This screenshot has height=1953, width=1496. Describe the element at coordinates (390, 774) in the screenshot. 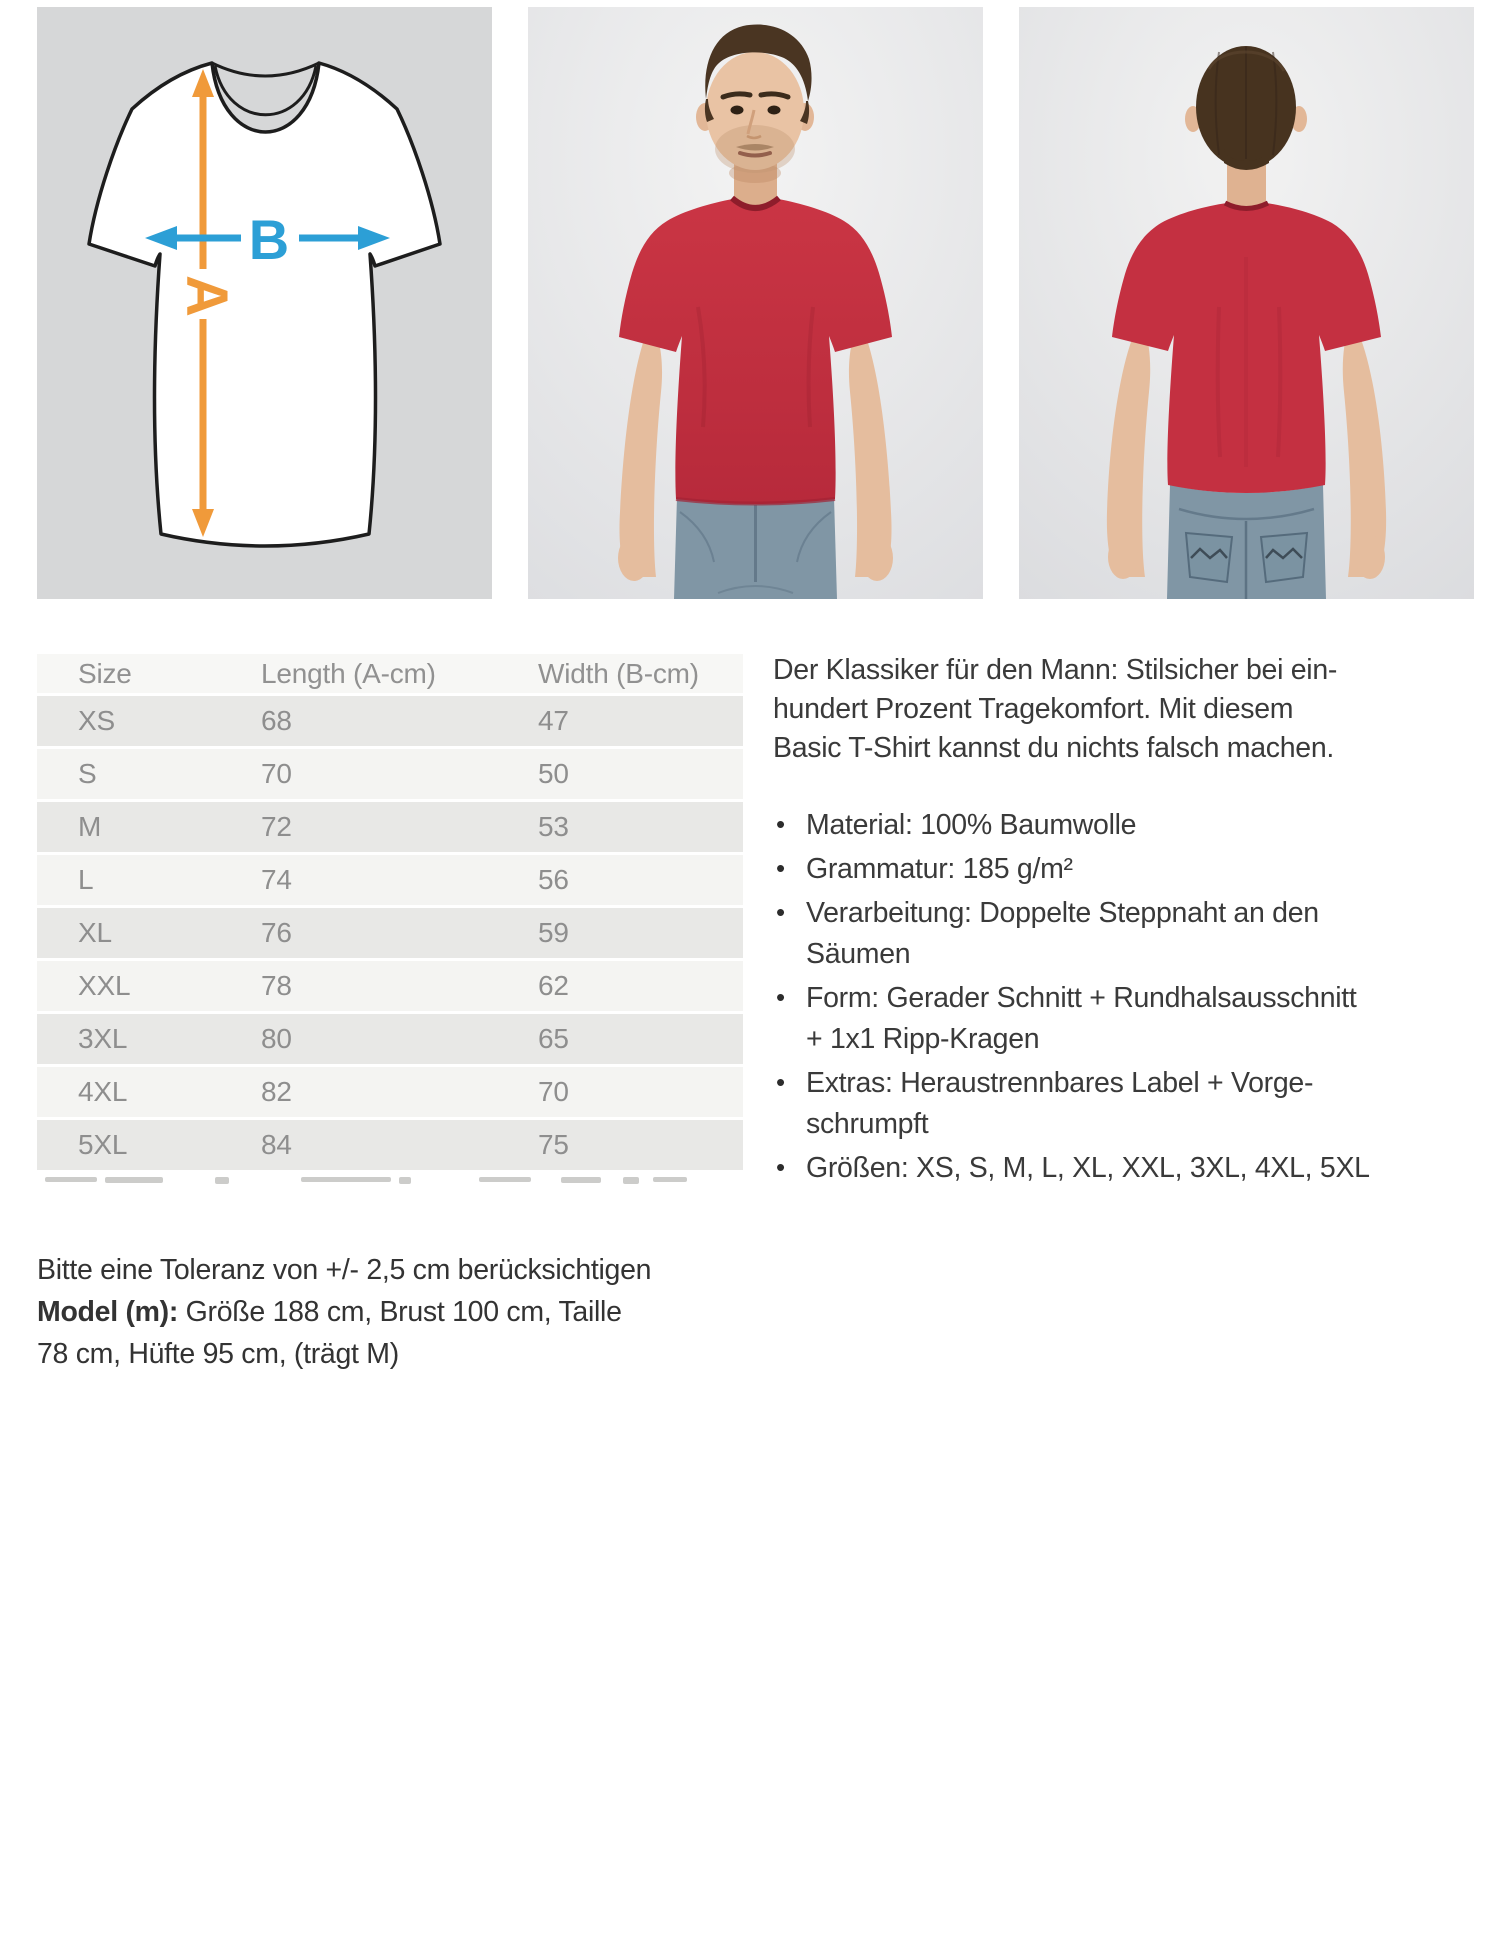

I see `table-row: S 70 50` at that location.